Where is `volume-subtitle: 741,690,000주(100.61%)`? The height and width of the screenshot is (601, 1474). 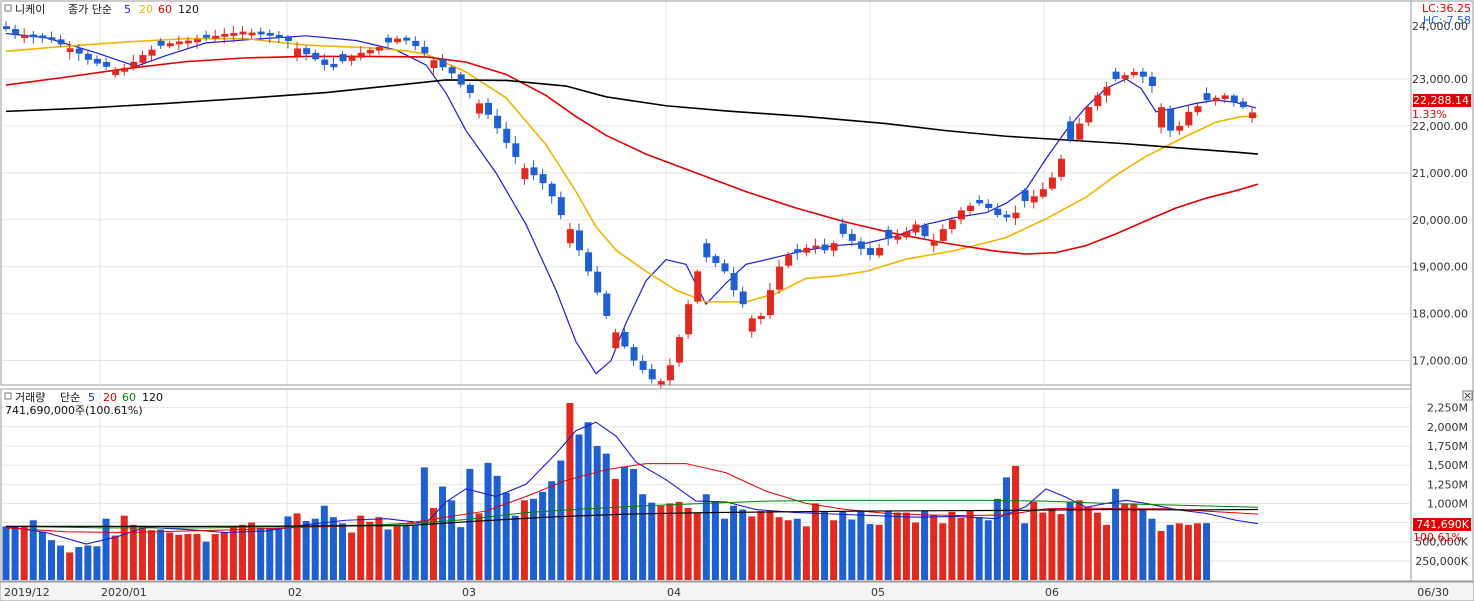 volume-subtitle: 741,690,000주(100.61%) is located at coordinates (74, 410).